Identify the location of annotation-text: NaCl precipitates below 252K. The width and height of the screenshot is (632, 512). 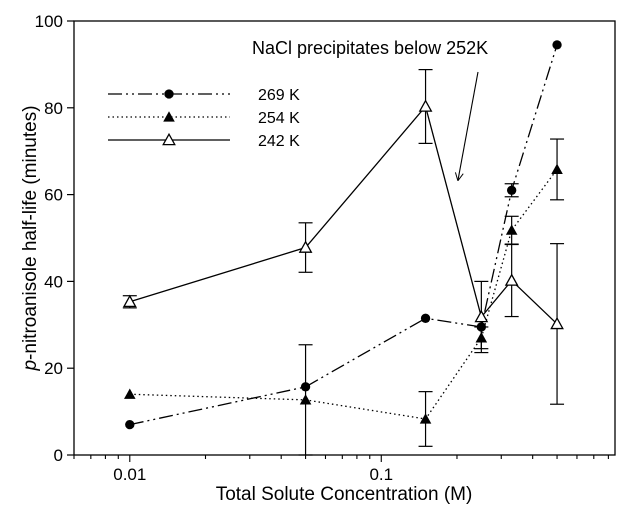
(370, 48).